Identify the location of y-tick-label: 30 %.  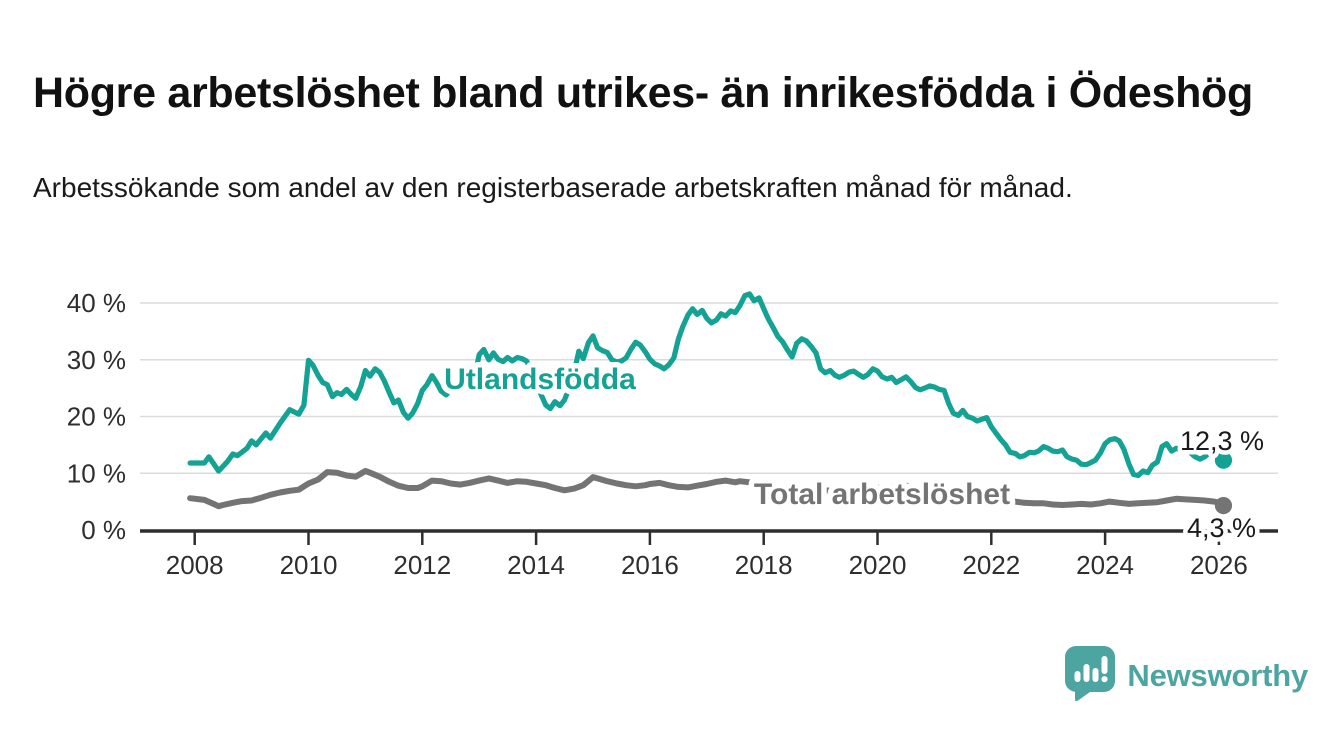
(96, 360).